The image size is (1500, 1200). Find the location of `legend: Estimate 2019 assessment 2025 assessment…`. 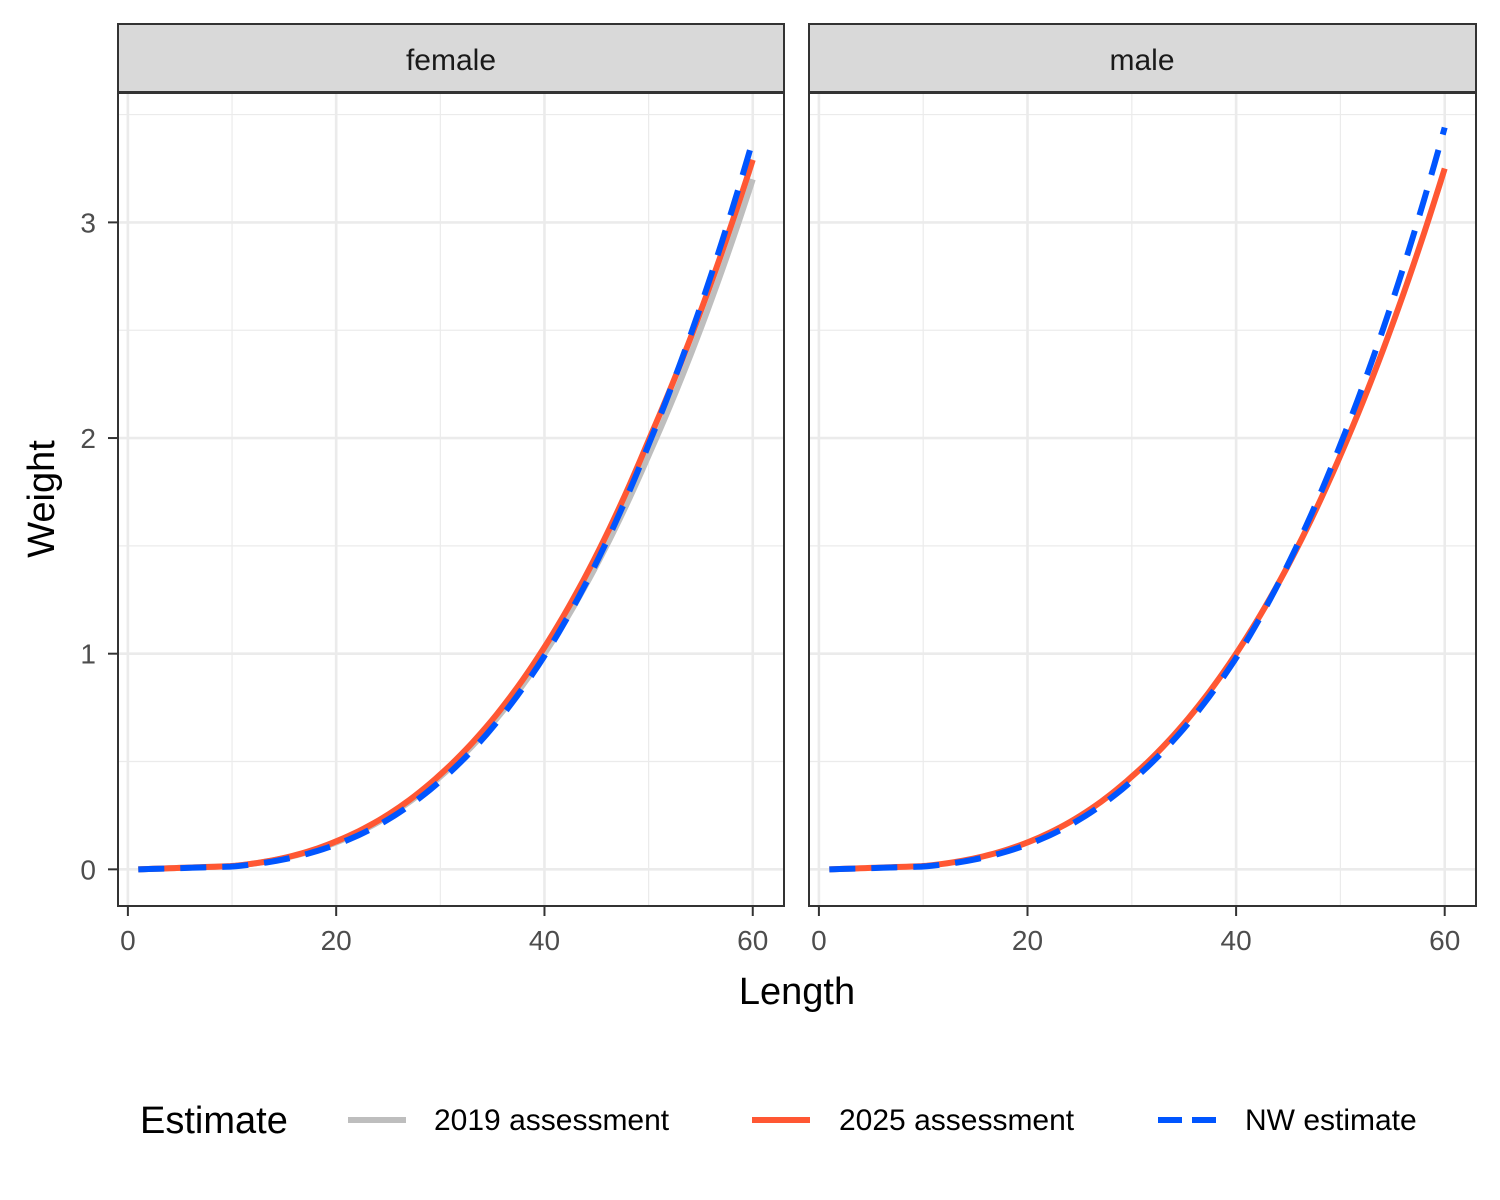

legend: Estimate 2019 assessment 2025 assessment… is located at coordinates (778, 1121).